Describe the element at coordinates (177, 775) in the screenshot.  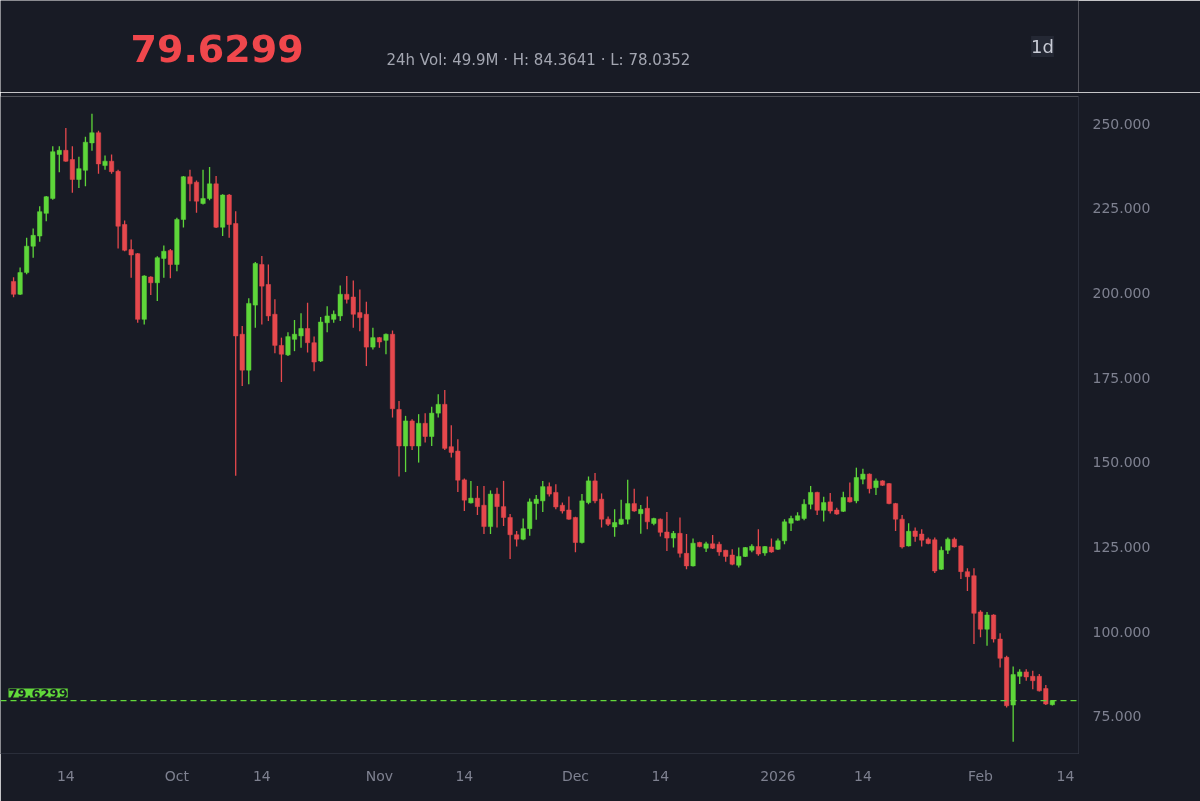
I see `x-tick-label: Oct` at that location.